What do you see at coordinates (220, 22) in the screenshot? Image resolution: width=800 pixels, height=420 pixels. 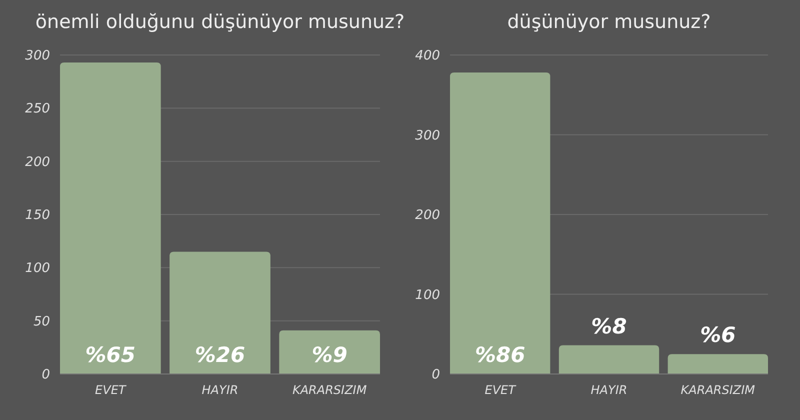 I see `chart-title: önemli olduğunu düşünüyor musunuz?` at bounding box center [220, 22].